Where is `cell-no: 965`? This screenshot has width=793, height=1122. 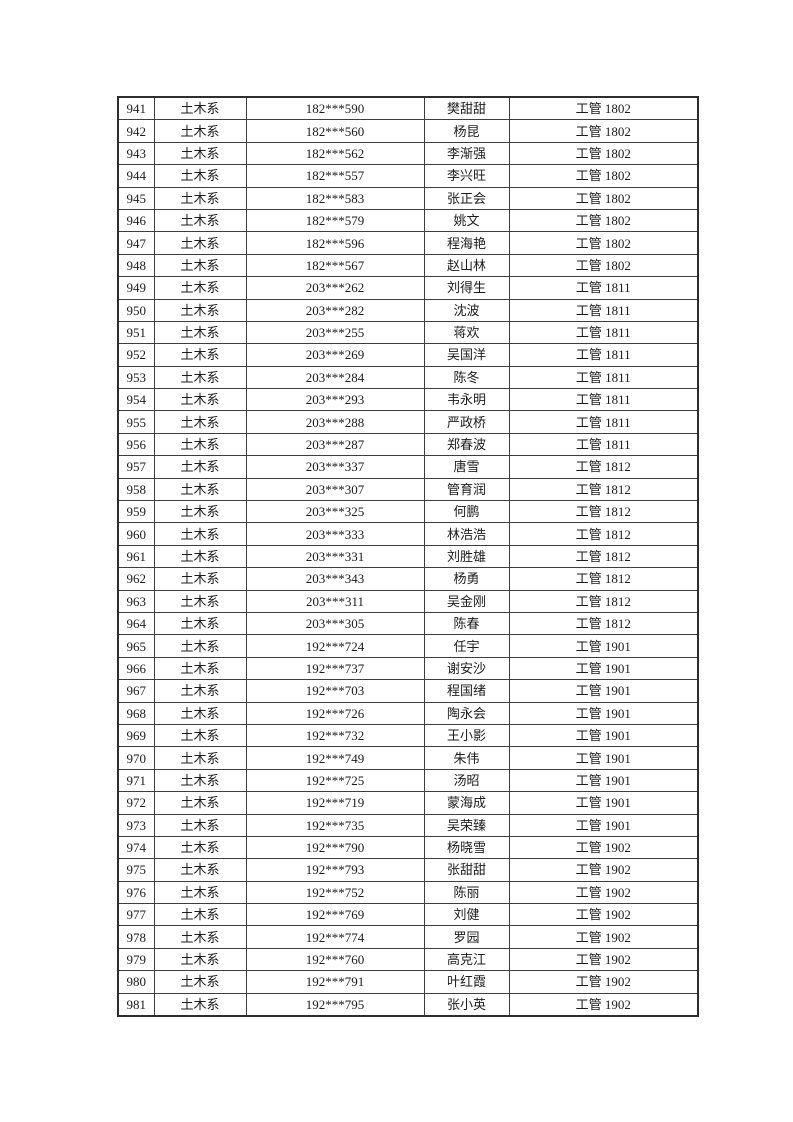
cell-no: 965 is located at coordinates (136, 646).